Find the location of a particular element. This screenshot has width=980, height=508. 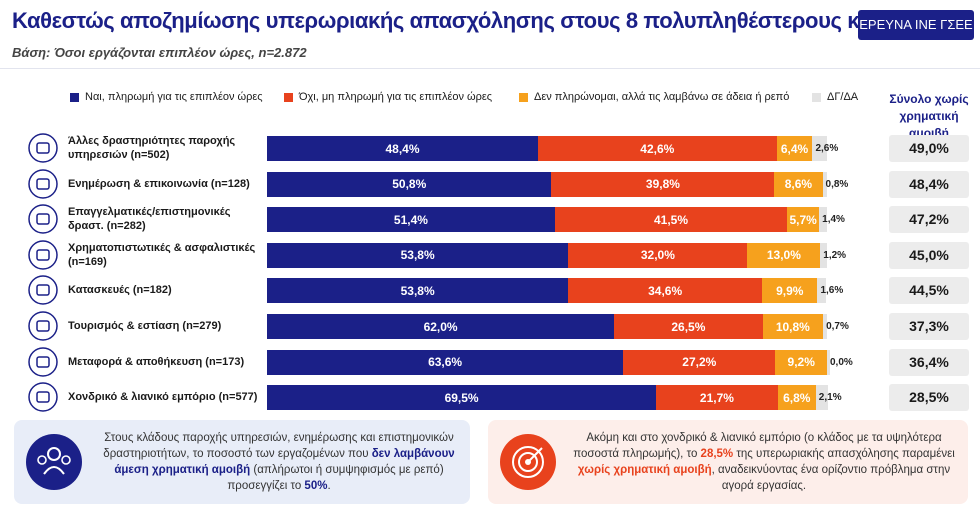

data-label: 5,7% is located at coordinates (803, 219).